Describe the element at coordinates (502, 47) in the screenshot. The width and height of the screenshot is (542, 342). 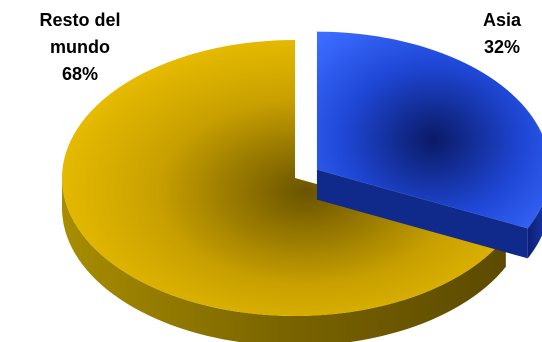
I see `slice-value-asia: 32%` at that location.